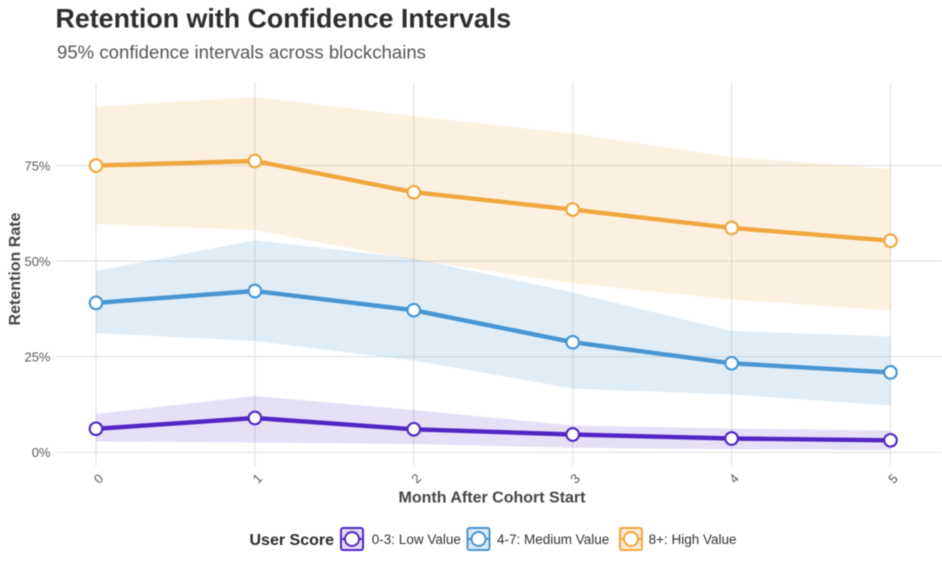  I want to click on svg-text: 75%, so click(37, 165).